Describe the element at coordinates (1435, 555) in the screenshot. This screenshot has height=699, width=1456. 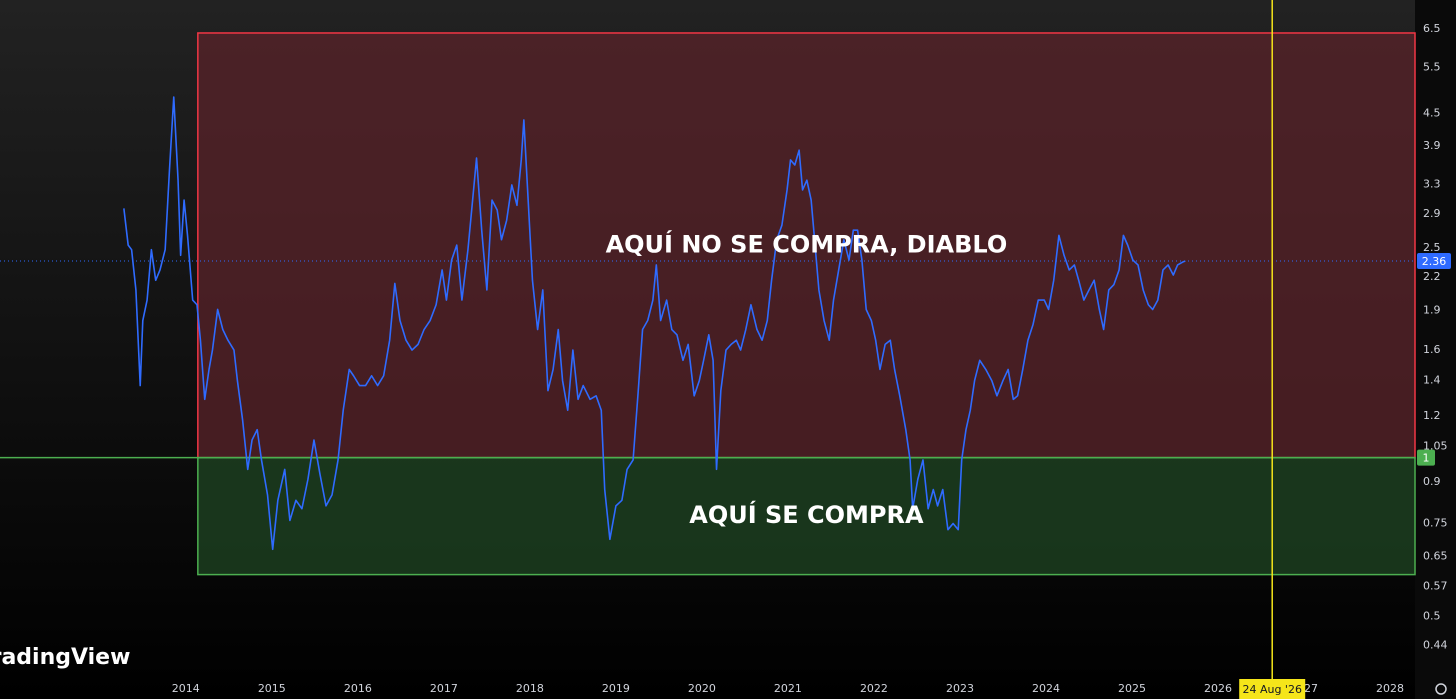
I see `y-tick-label: 0.65` at that location.